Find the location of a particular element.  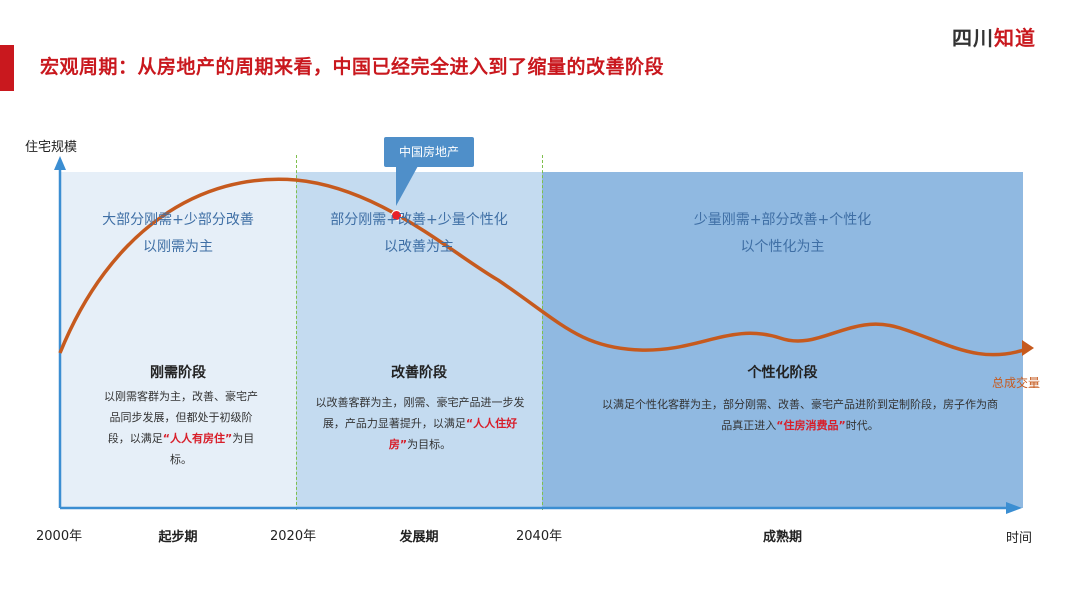

phase-label-development: 发展期 is located at coordinates (419, 537).